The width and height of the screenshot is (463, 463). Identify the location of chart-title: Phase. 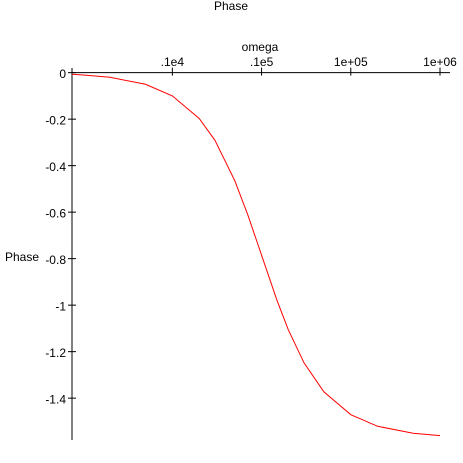
(231, 6).